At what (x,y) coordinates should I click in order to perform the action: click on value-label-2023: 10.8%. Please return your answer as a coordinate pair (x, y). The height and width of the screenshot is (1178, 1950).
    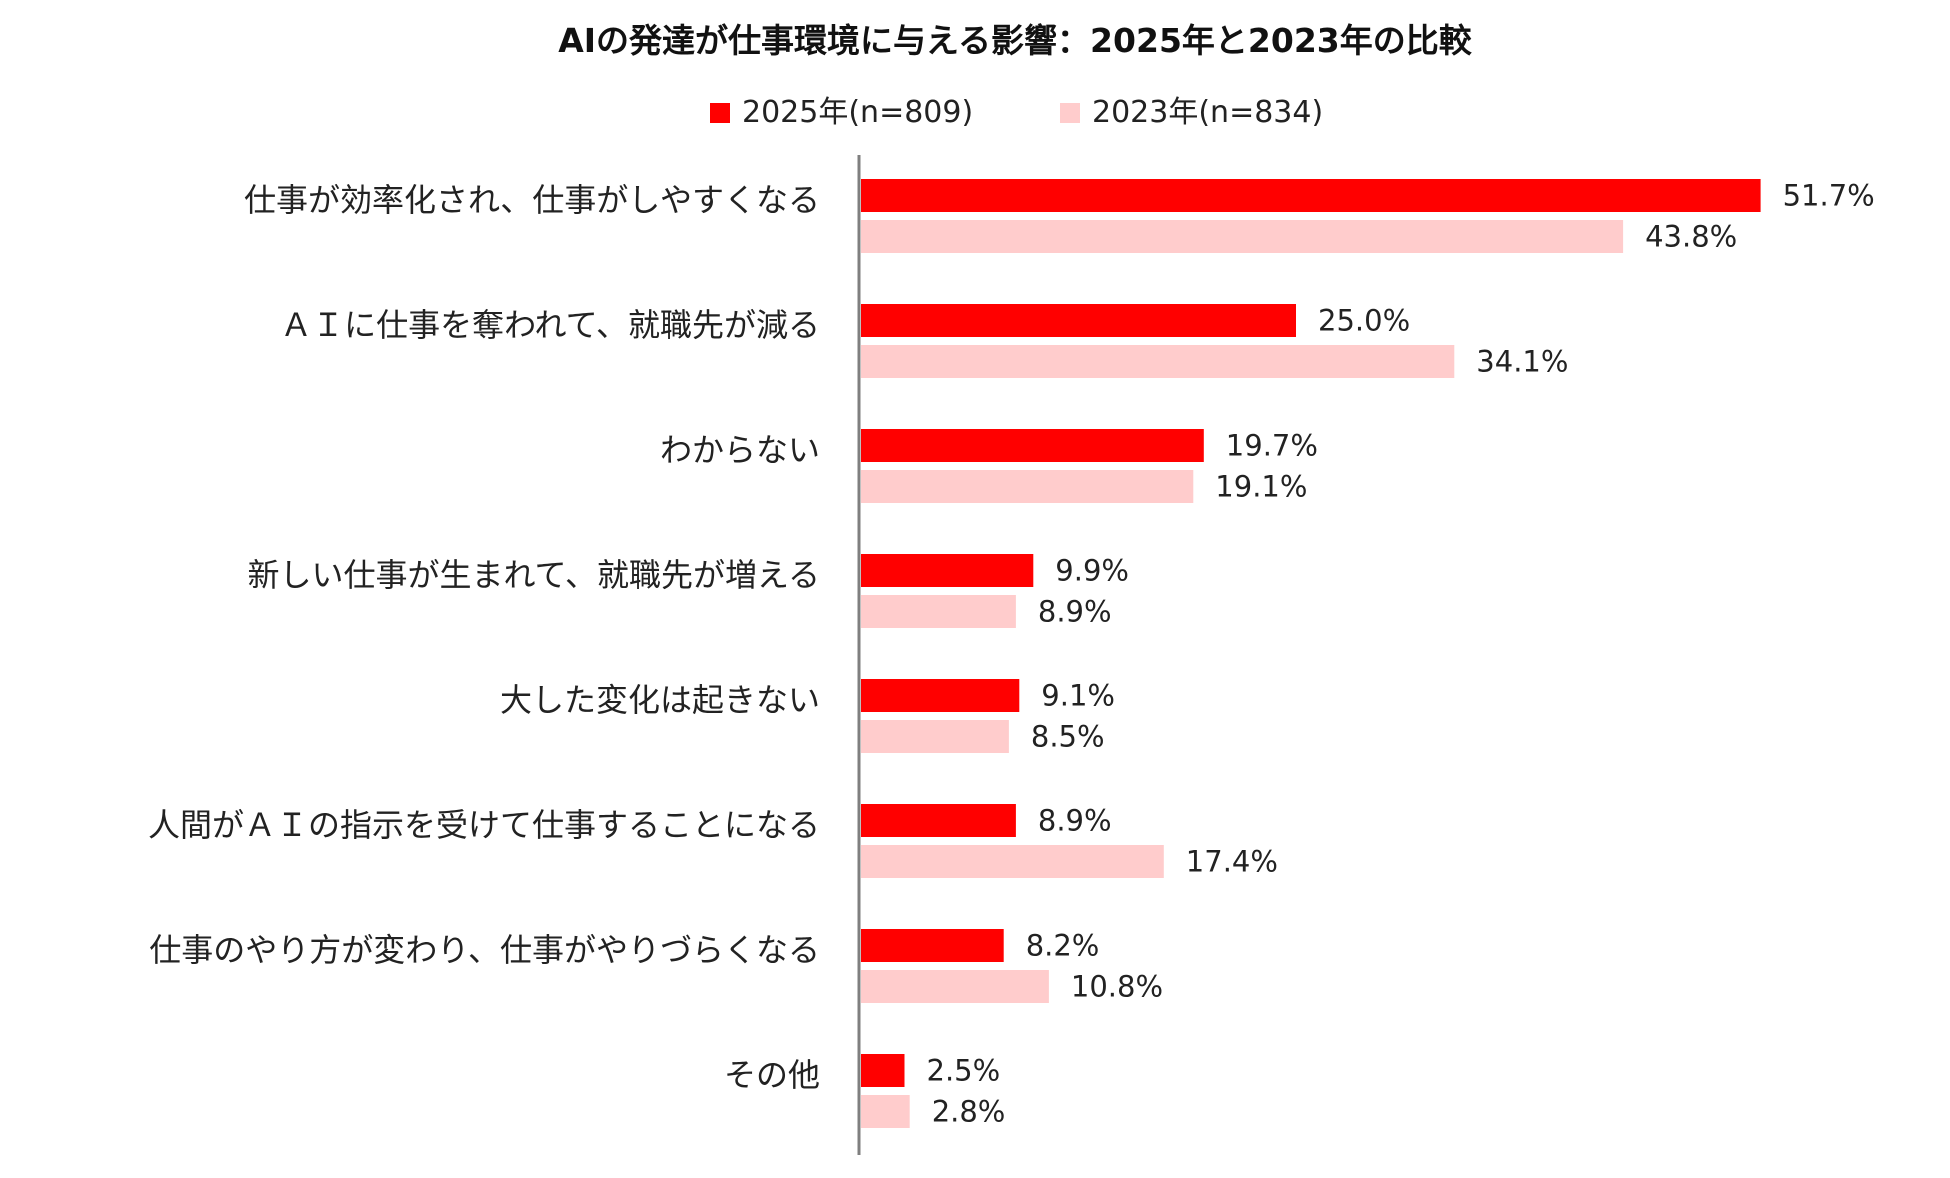
    Looking at the image, I should click on (1117, 987).